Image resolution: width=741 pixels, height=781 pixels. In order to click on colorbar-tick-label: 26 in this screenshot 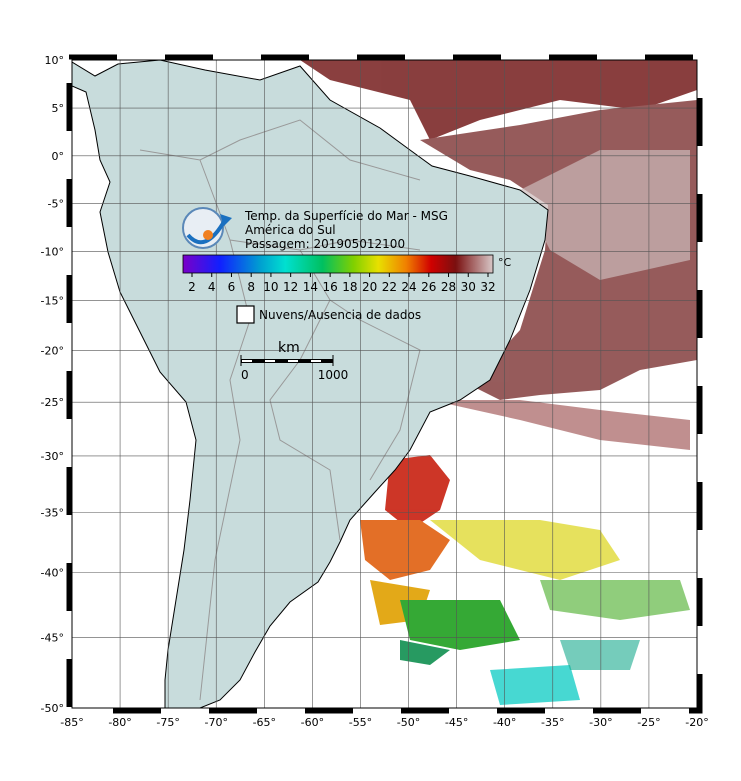, I will do `click(428, 287)`.